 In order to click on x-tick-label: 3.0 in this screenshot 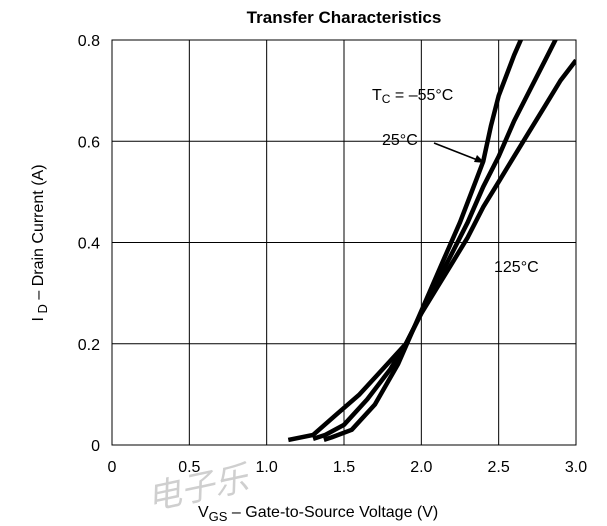, I will do `click(576, 467)`.